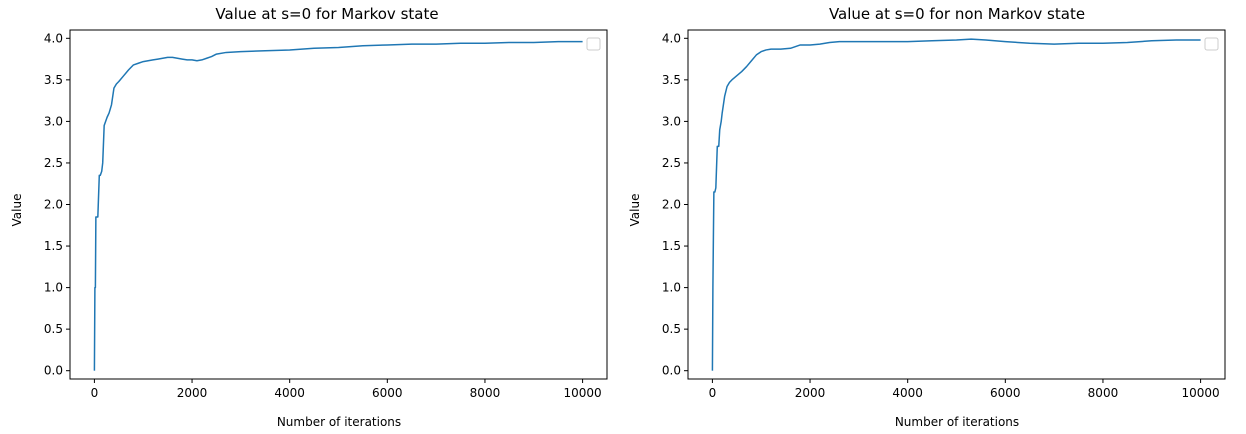 This screenshot has height=434, width=1246. I want to click on chart-title: Value at s=0 for Markov state, so click(326, 14).